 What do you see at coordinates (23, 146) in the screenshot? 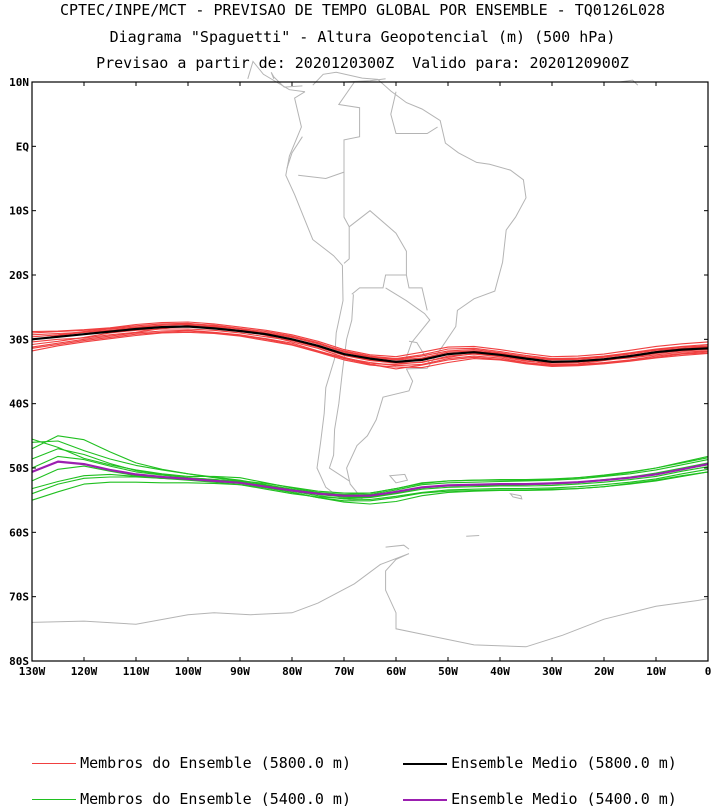
I see `lat-tick-label: EQ` at bounding box center [23, 146].